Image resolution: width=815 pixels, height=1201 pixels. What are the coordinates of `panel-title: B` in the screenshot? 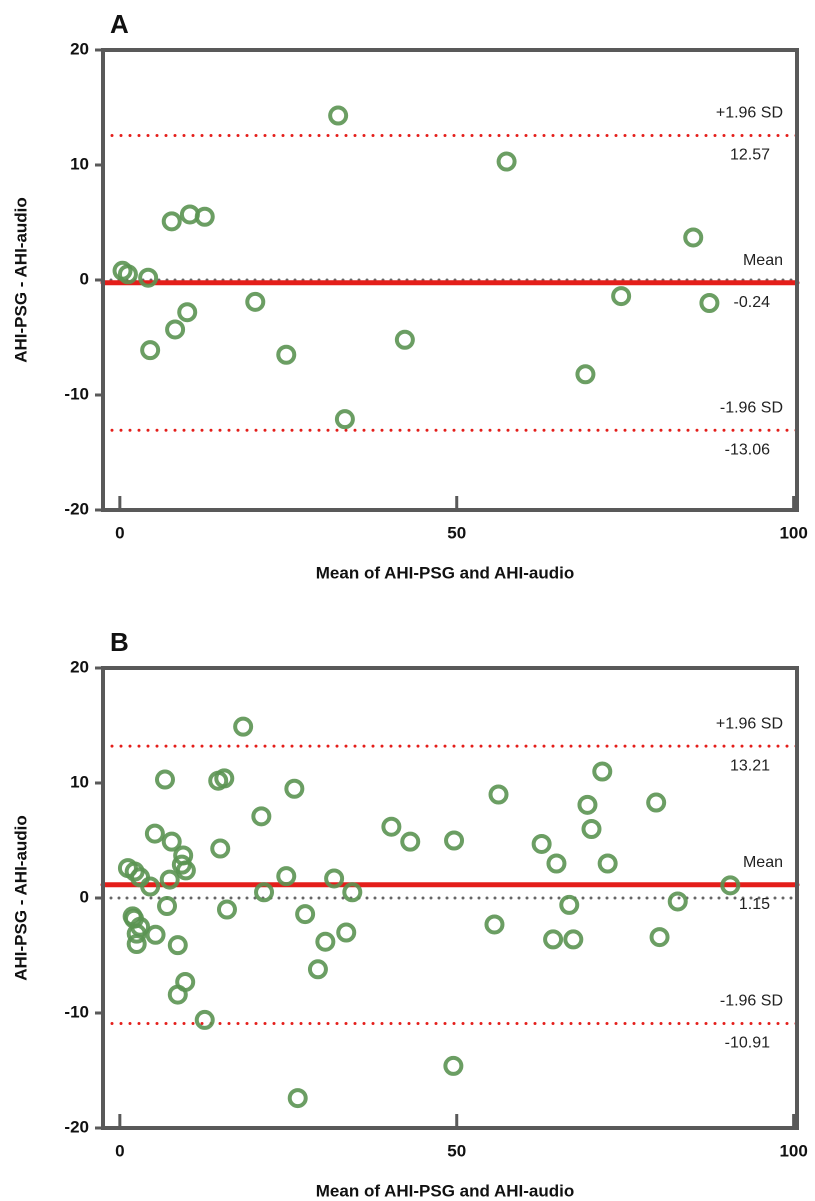 It's located at (119, 642).